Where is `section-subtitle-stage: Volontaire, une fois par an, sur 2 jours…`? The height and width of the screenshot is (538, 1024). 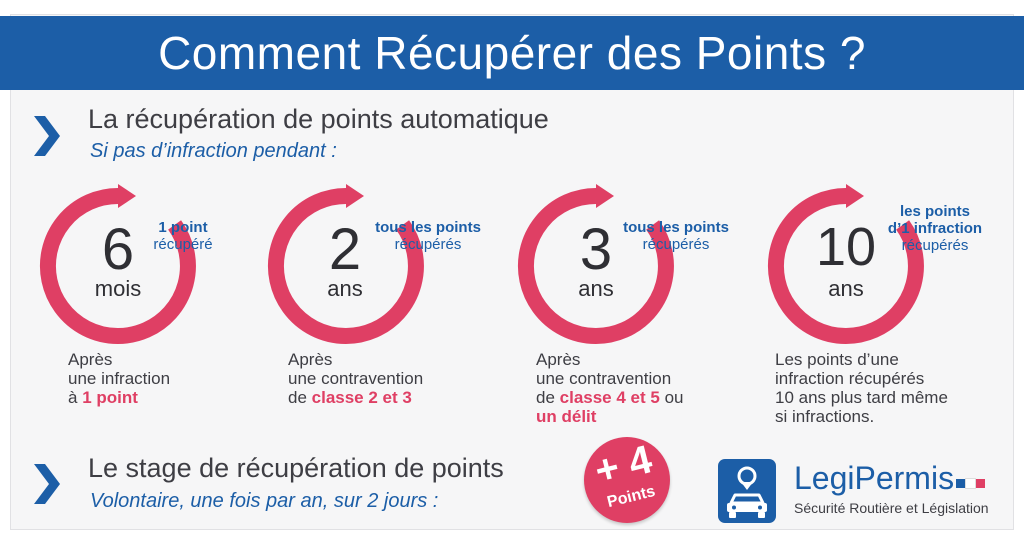 section-subtitle-stage: Volontaire, une fois par an, sur 2 jours… is located at coordinates (264, 501).